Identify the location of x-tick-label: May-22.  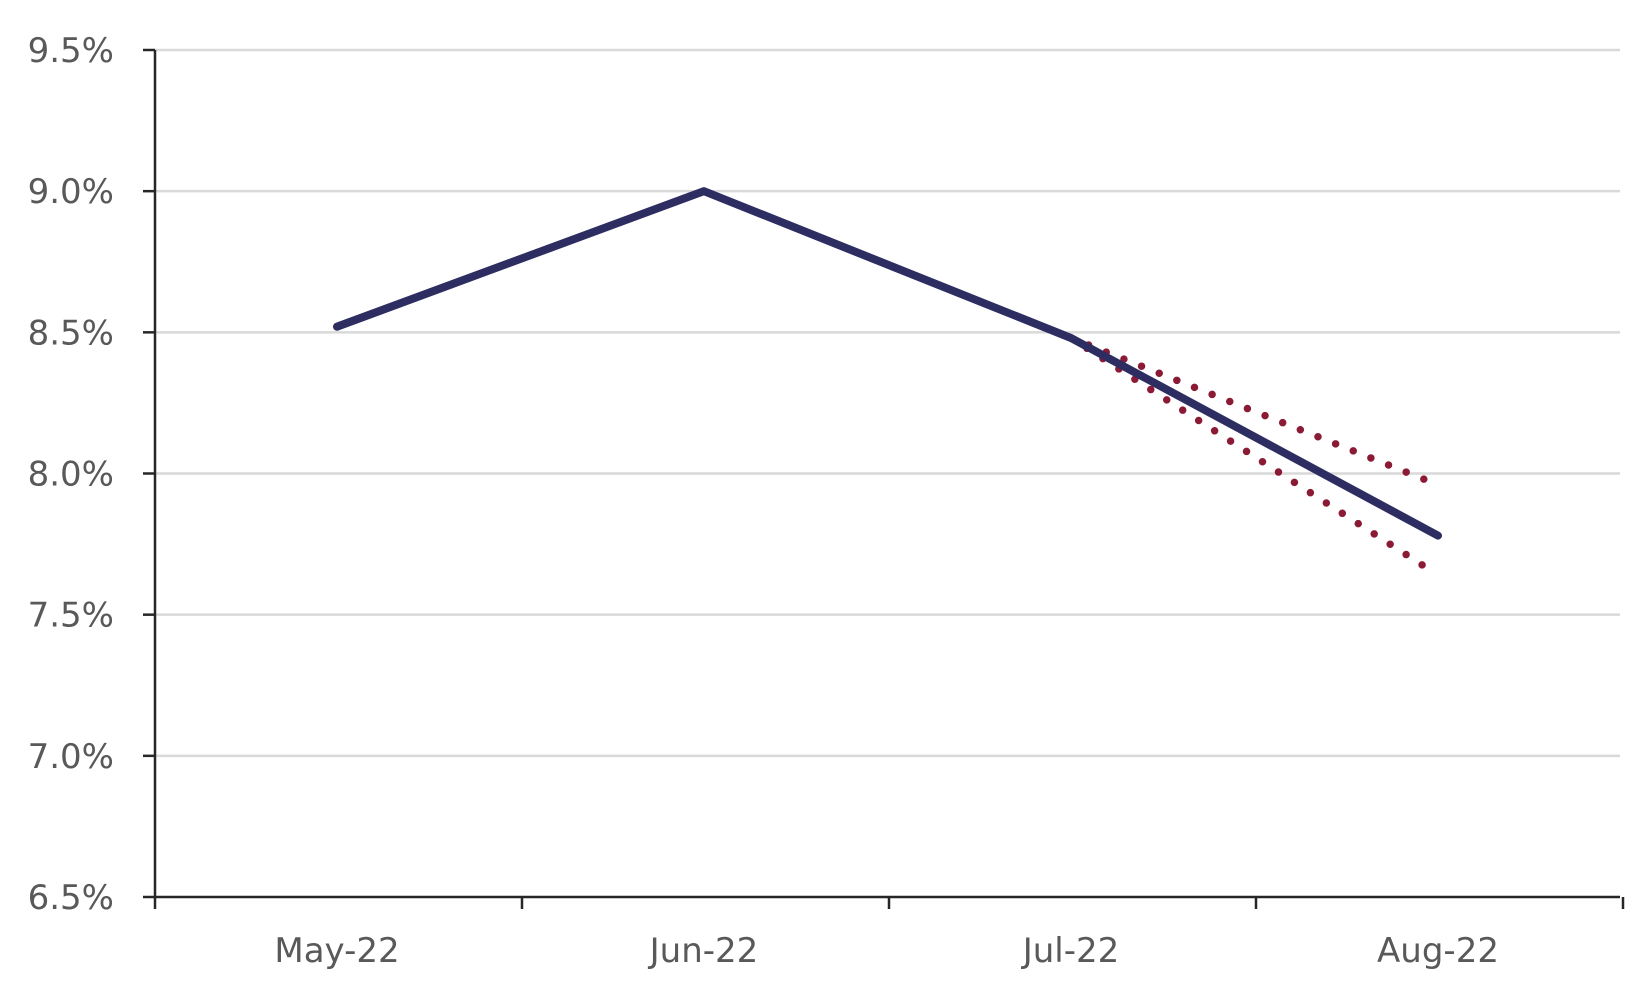
(336, 951).